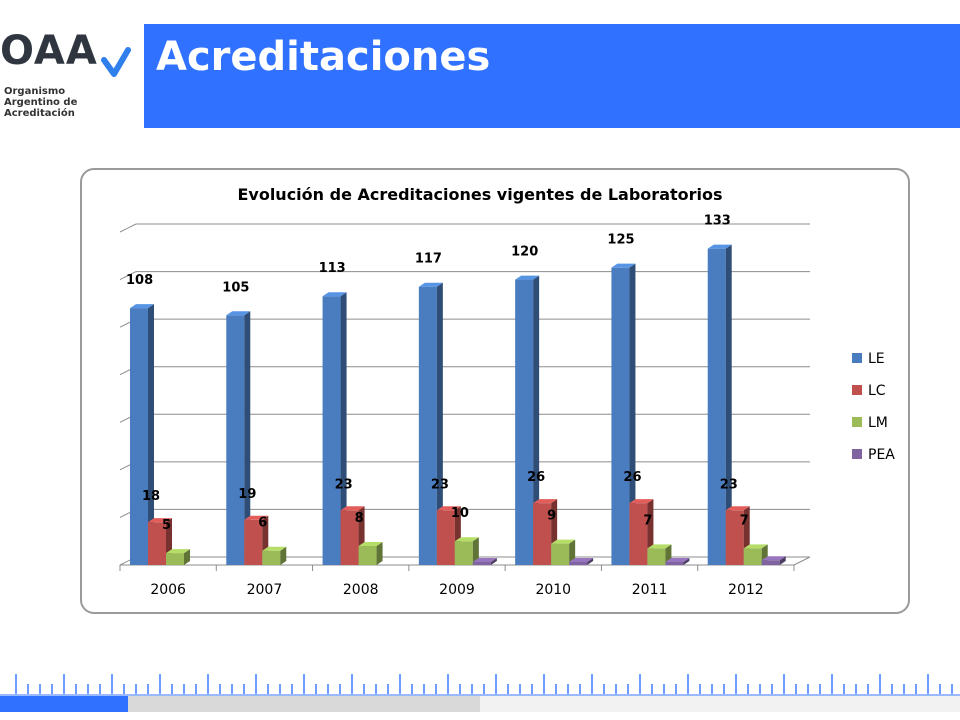 This screenshot has width=960, height=720. What do you see at coordinates (460, 513) in the screenshot?
I see `data-label-lm: 10` at bounding box center [460, 513].